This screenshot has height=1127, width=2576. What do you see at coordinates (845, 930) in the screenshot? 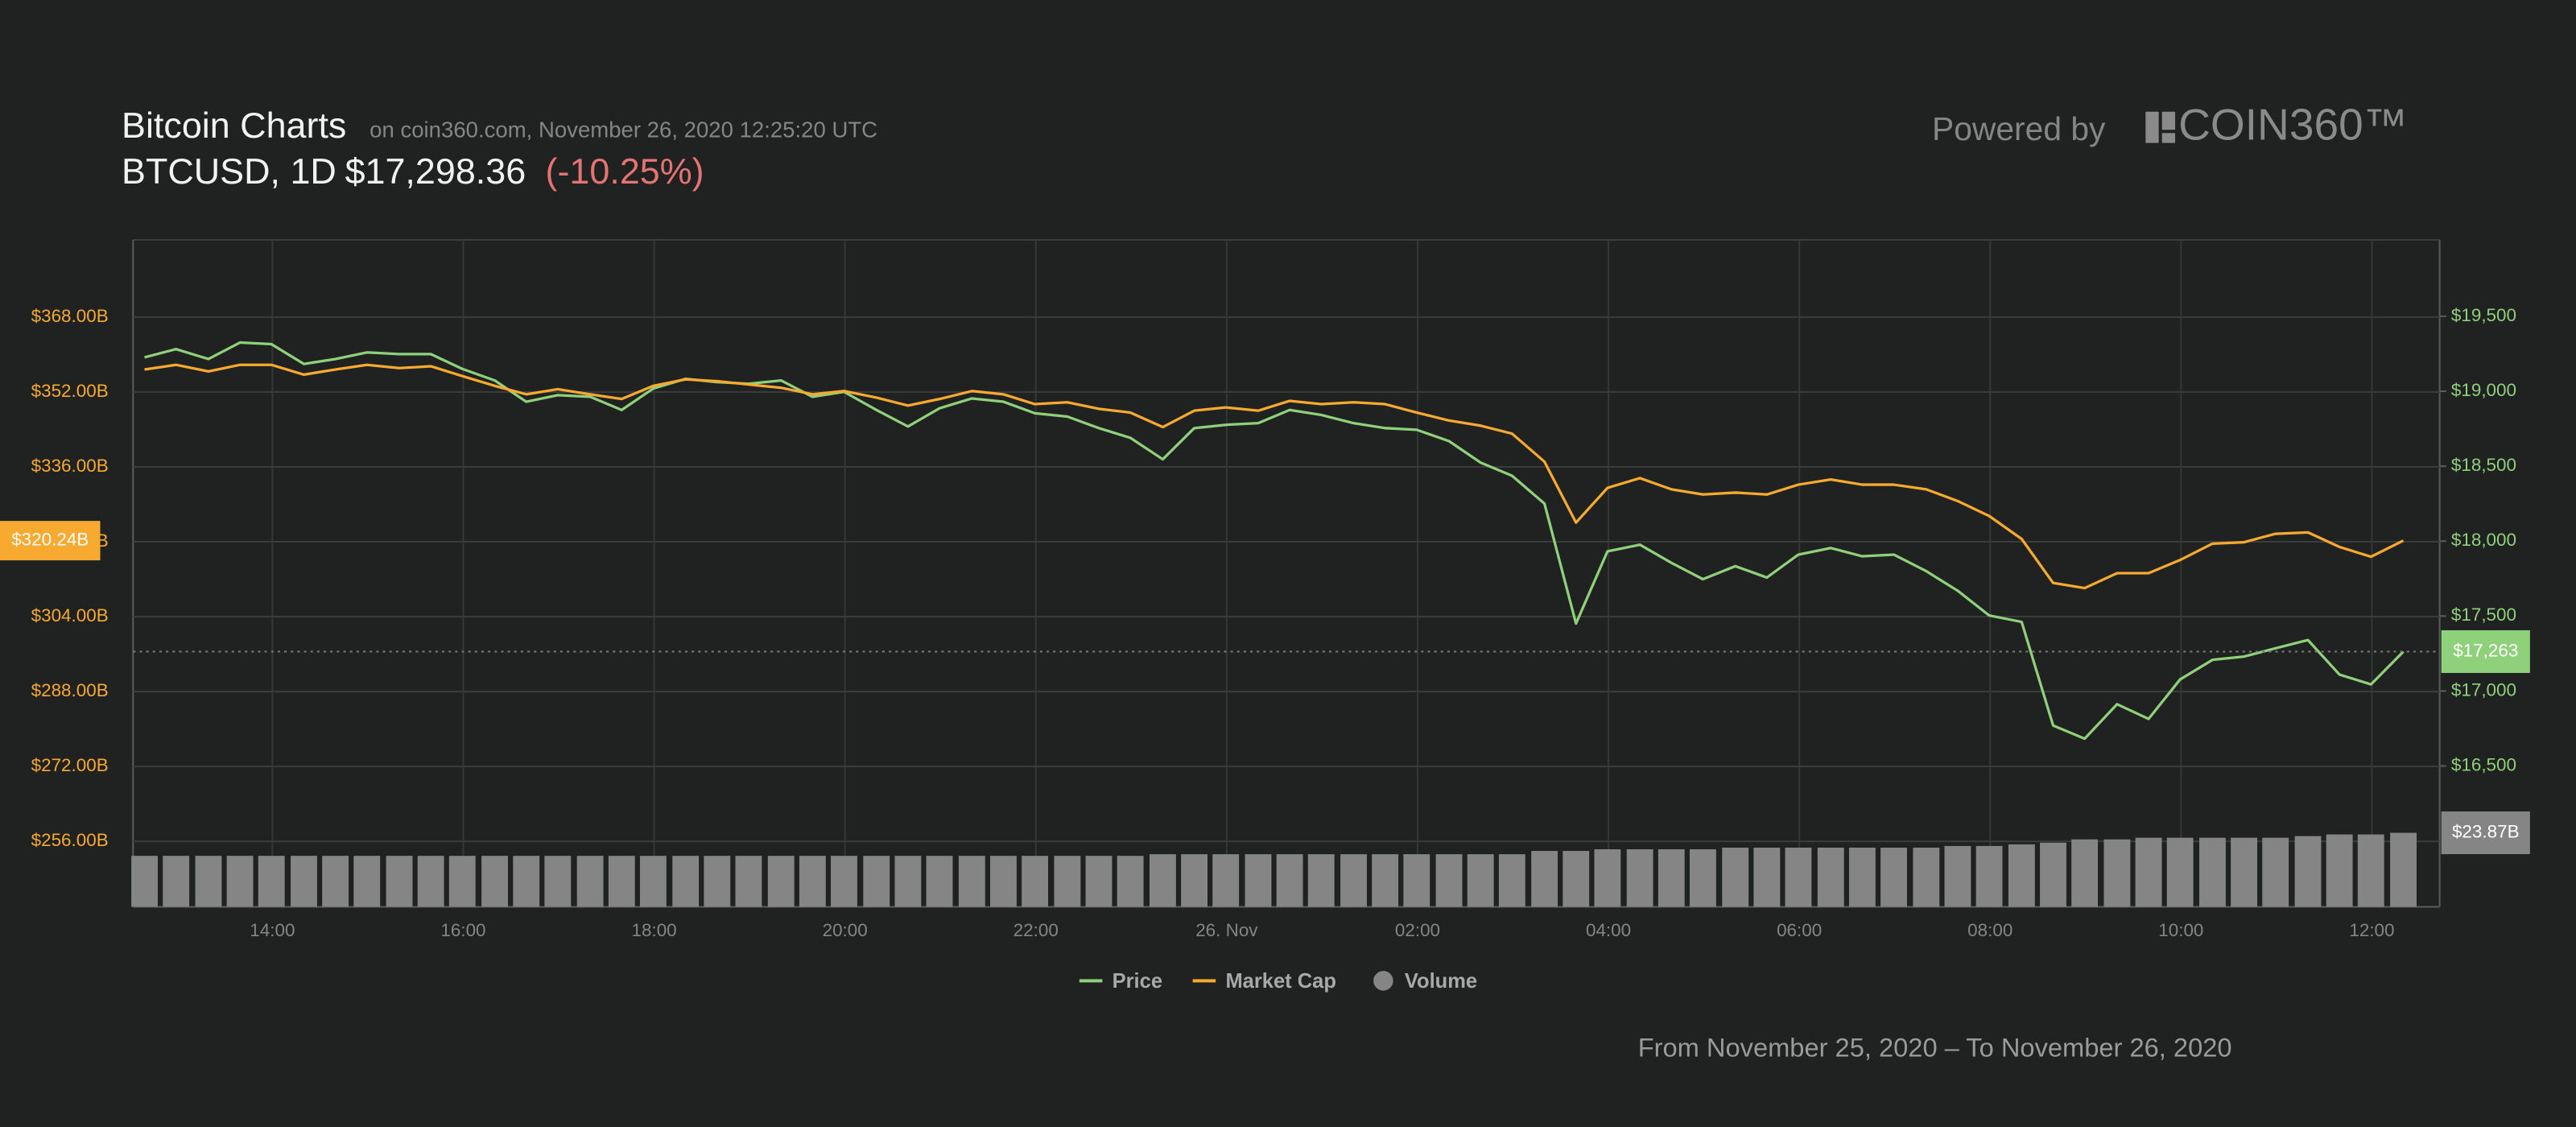
I see `x-tick-label: 20:00` at bounding box center [845, 930].